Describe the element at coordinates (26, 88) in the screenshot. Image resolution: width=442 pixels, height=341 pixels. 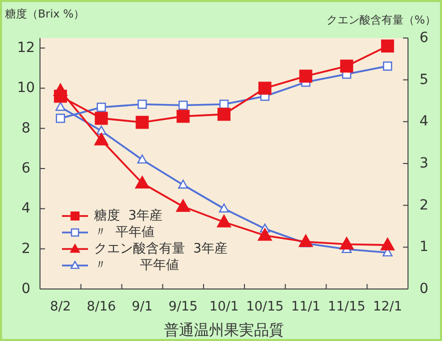
I see `y-tick-label: 10` at that location.